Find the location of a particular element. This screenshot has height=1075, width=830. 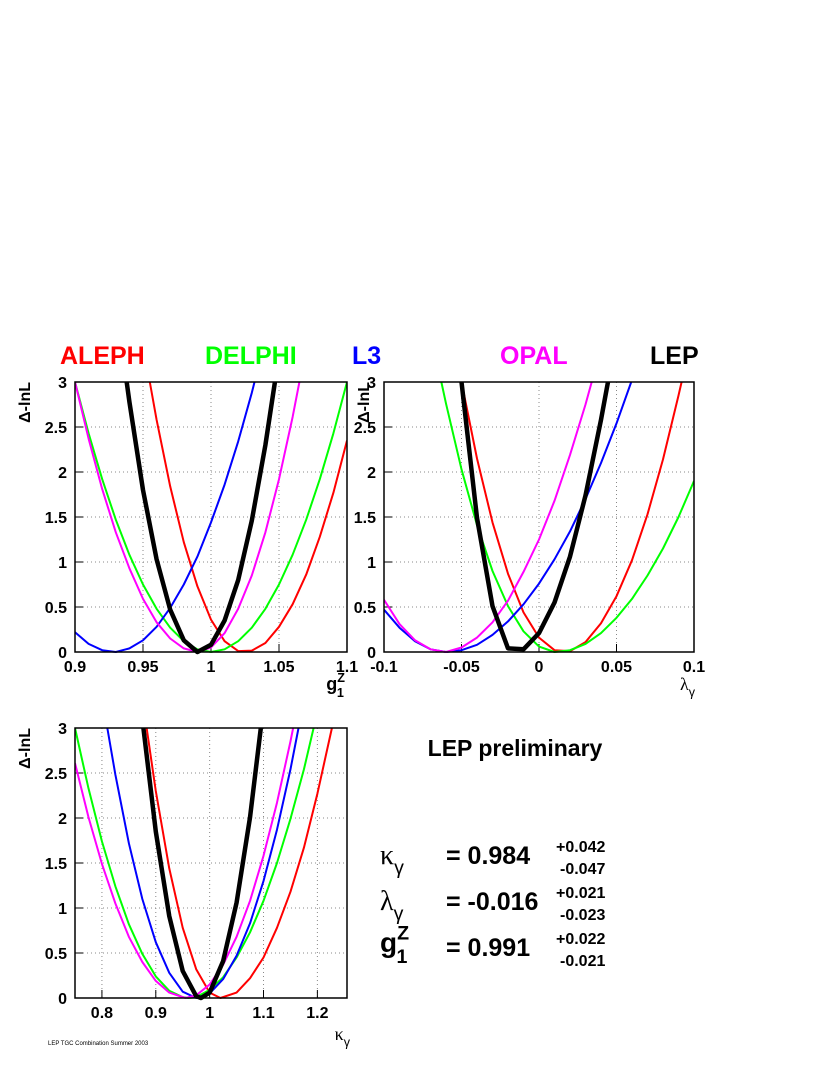

result-minus: -0.021 is located at coordinates (582, 961).